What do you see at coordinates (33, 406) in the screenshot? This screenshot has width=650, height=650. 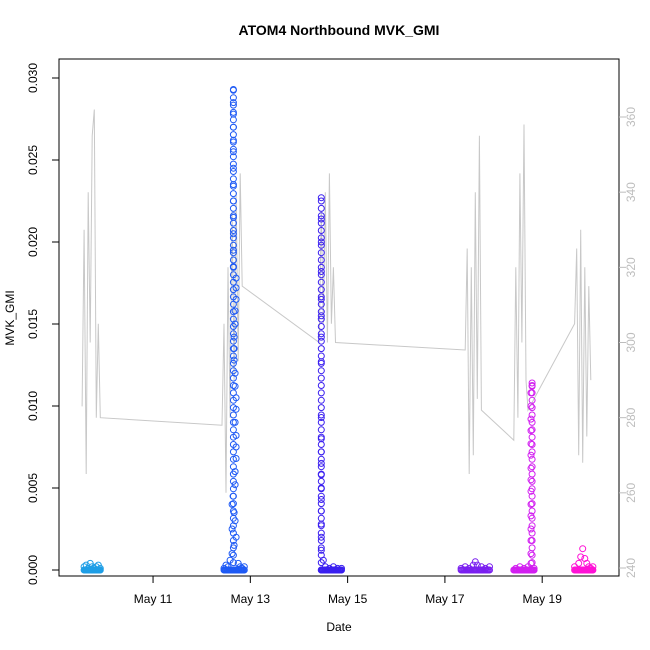 I see `y-tick-label: 0.010` at bounding box center [33, 406].